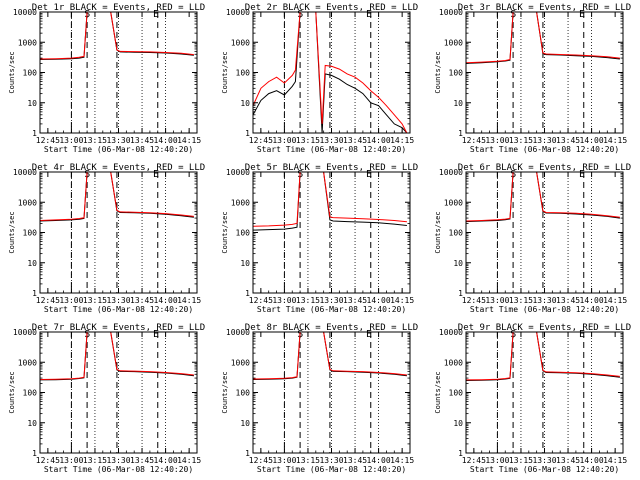 This screenshot has height=480, width=640. Describe the element at coordinates (118, 8) in the screenshot. I see `panel-title: Det 1r BLACK = Events, RED = LLD` at that location.